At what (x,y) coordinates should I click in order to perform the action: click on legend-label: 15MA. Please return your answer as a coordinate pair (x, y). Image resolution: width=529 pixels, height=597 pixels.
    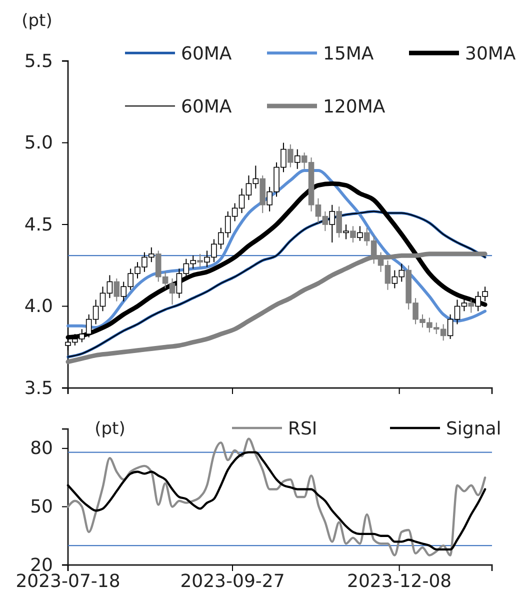
    Looking at the image, I should click on (348, 53).